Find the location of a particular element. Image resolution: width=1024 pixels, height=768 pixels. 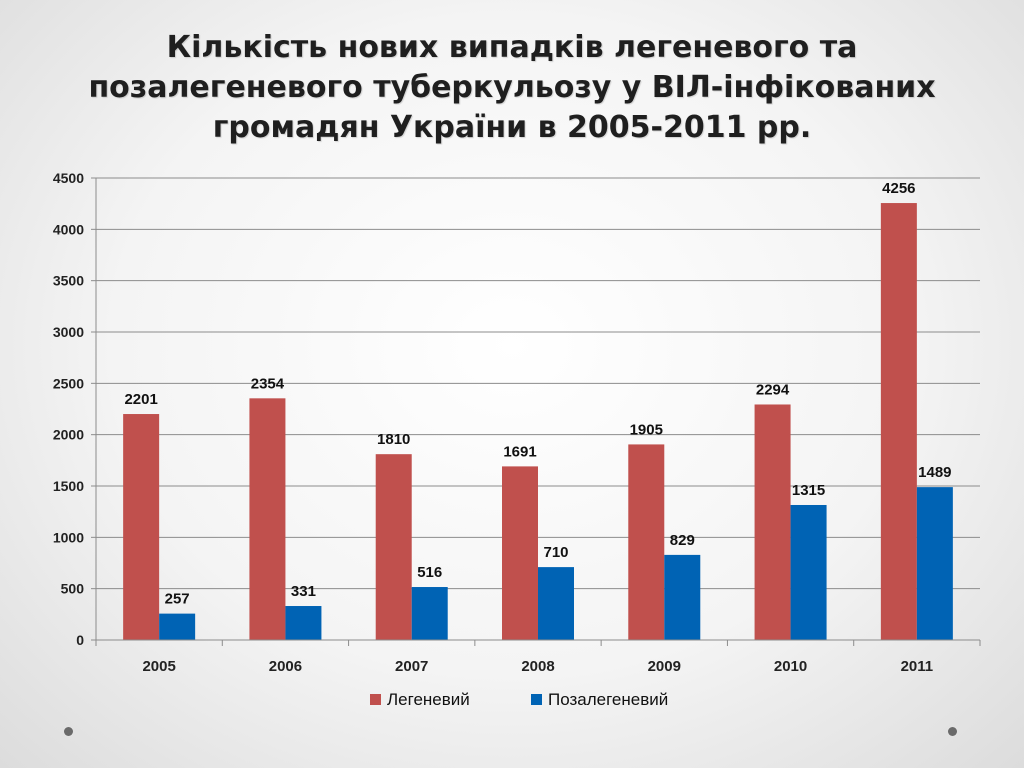

x-tick-label-2009: 2009 is located at coordinates (664, 666).